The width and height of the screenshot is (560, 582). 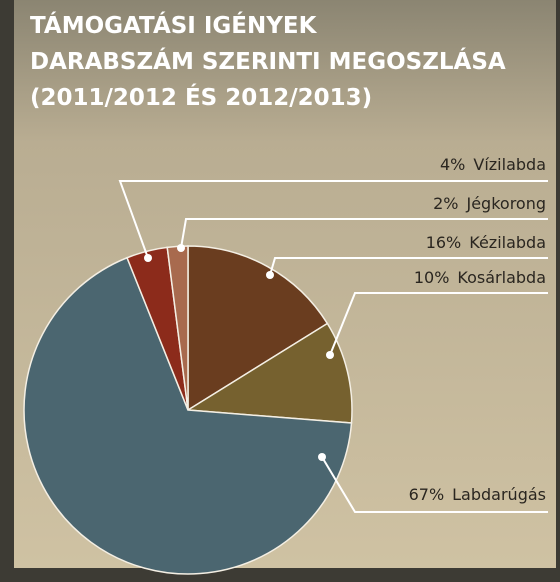 I want to click on slice-label: 4% Vízilabda, so click(x=493, y=164).